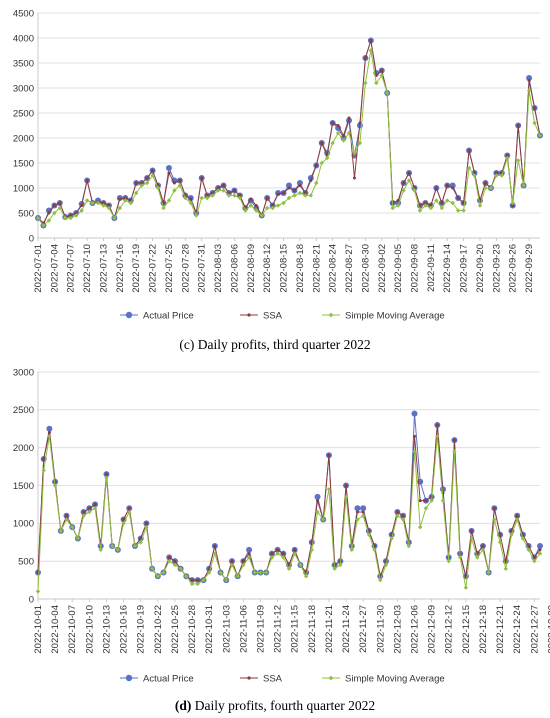  I want to click on y-tick-label: 2000, so click(23, 448).